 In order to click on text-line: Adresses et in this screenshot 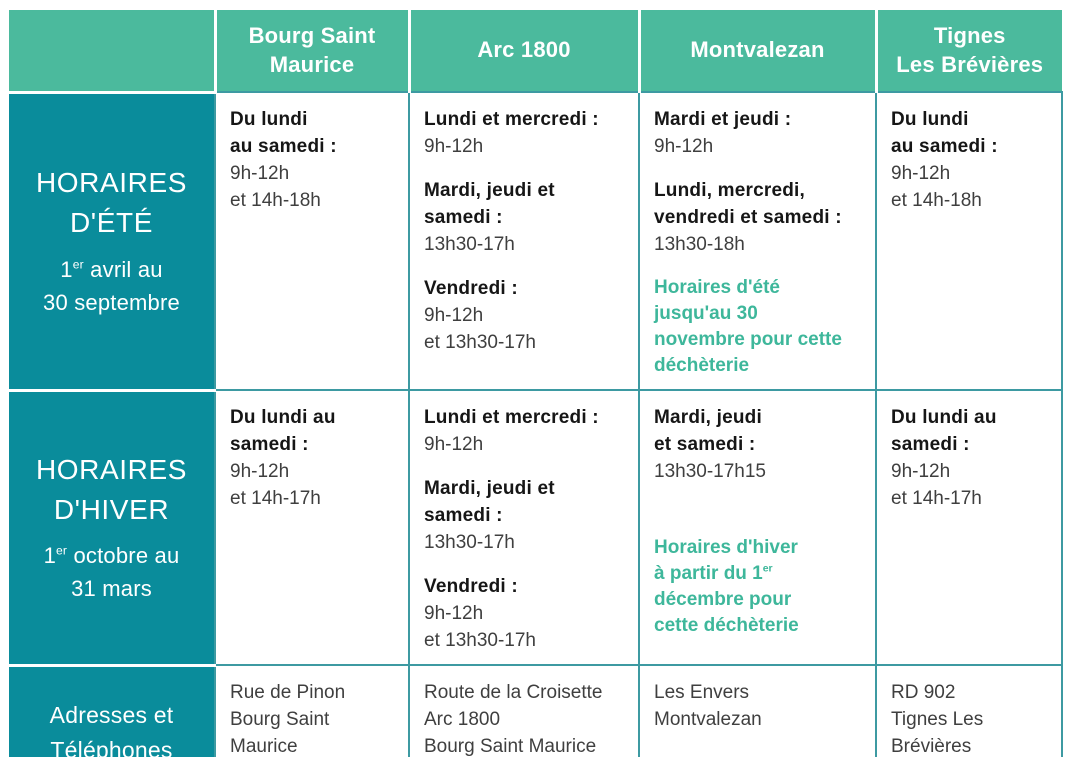, I will do `click(111, 715)`.